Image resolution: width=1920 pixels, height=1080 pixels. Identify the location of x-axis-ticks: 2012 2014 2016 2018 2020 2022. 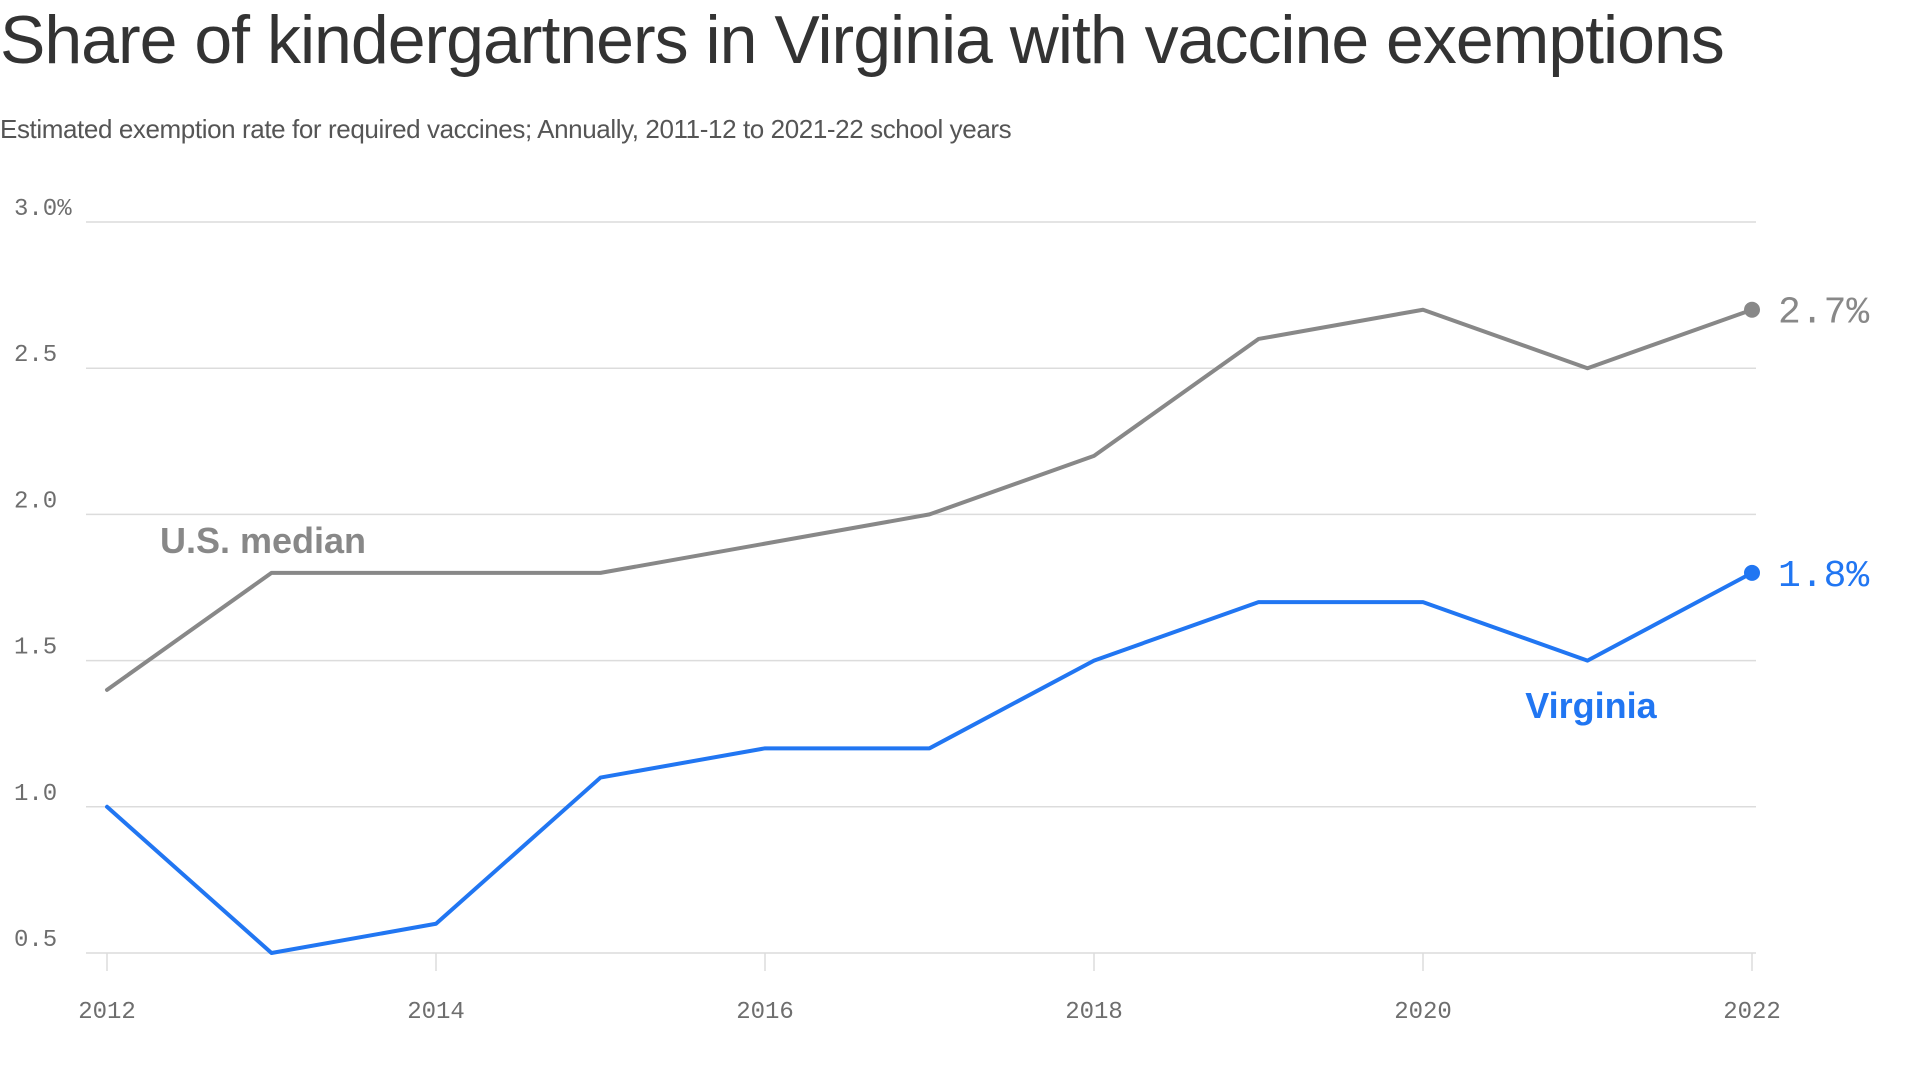
(929, 989).